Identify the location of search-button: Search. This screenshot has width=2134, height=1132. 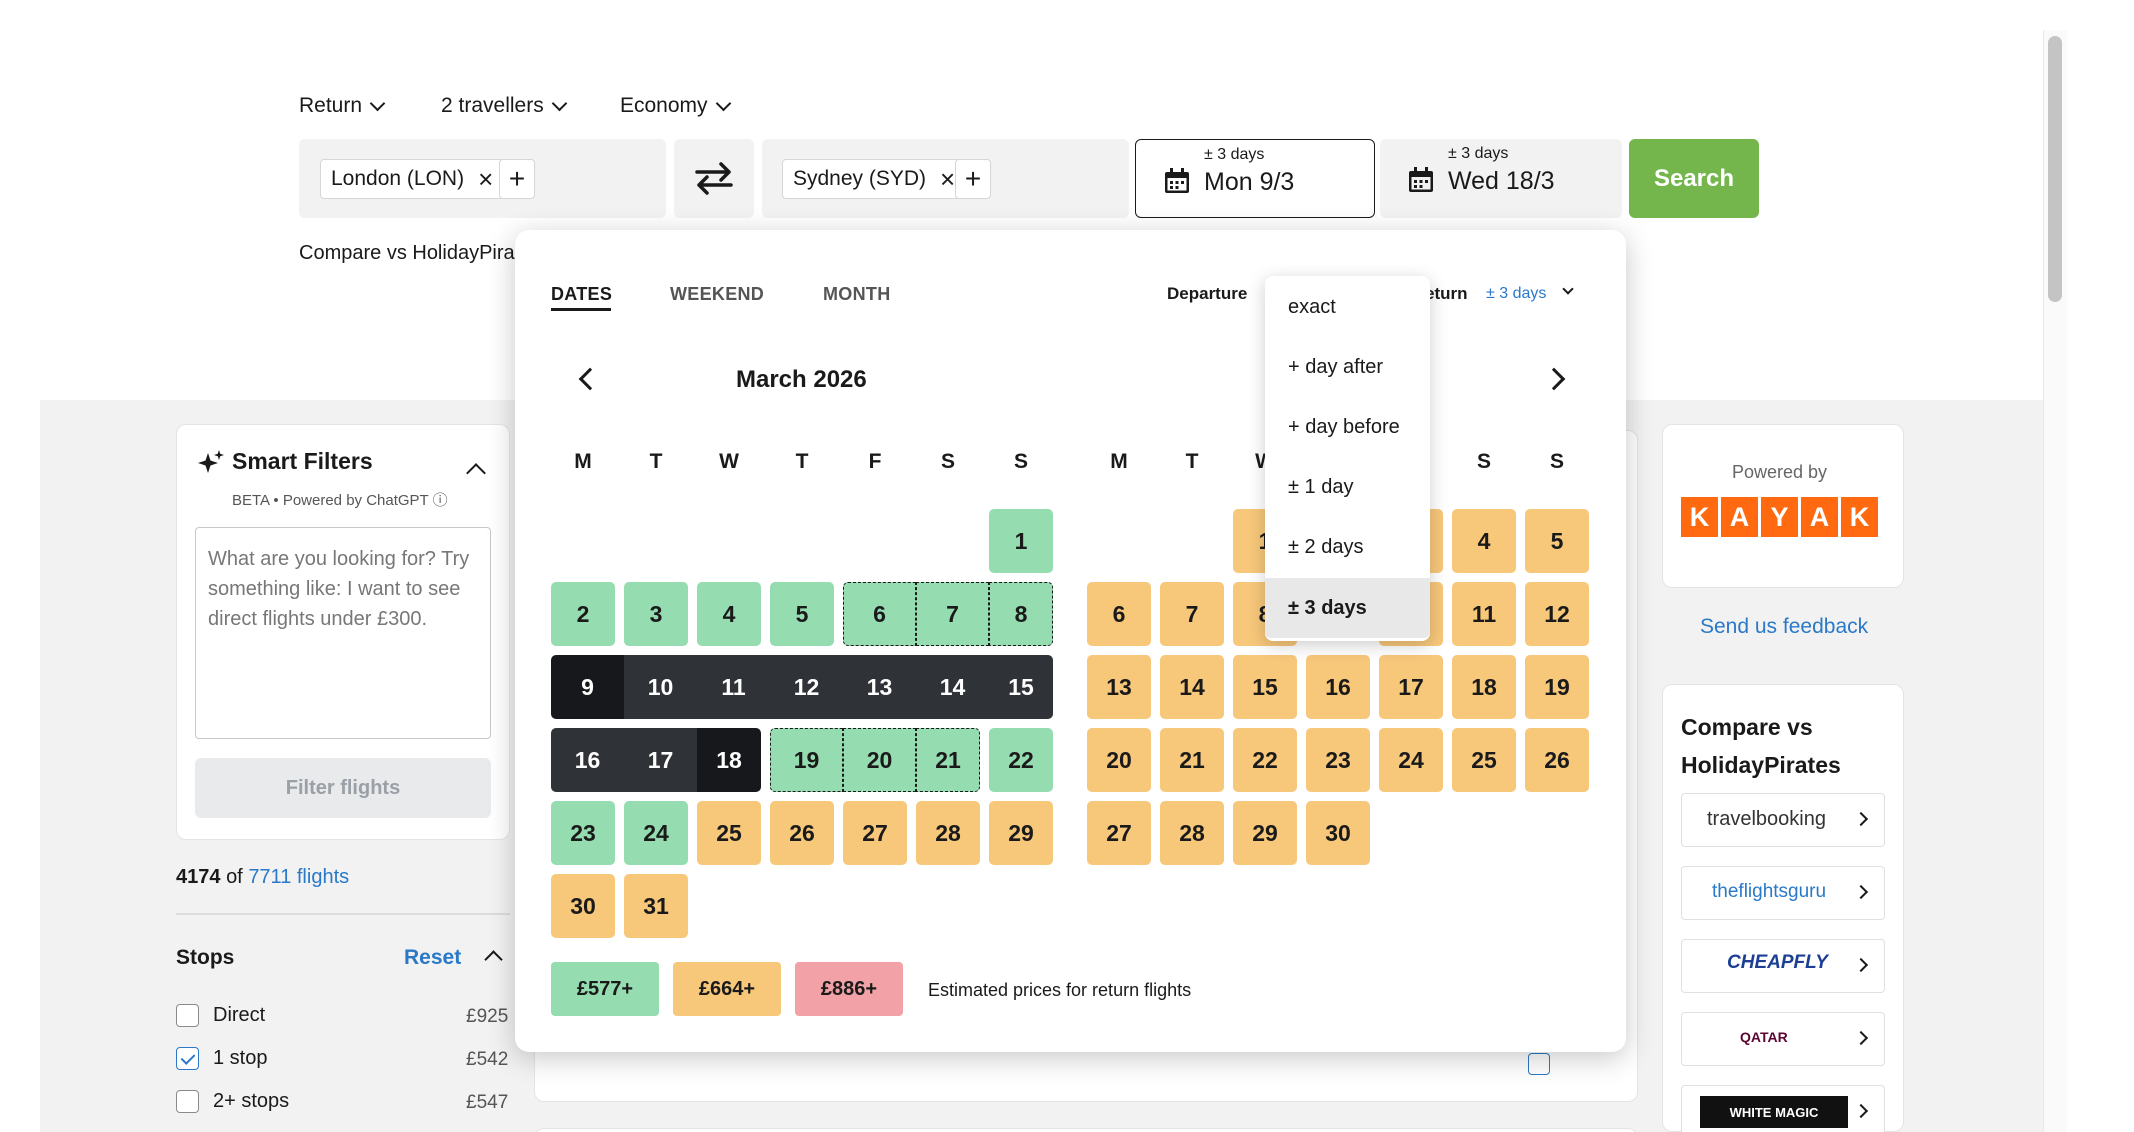
(1694, 178).